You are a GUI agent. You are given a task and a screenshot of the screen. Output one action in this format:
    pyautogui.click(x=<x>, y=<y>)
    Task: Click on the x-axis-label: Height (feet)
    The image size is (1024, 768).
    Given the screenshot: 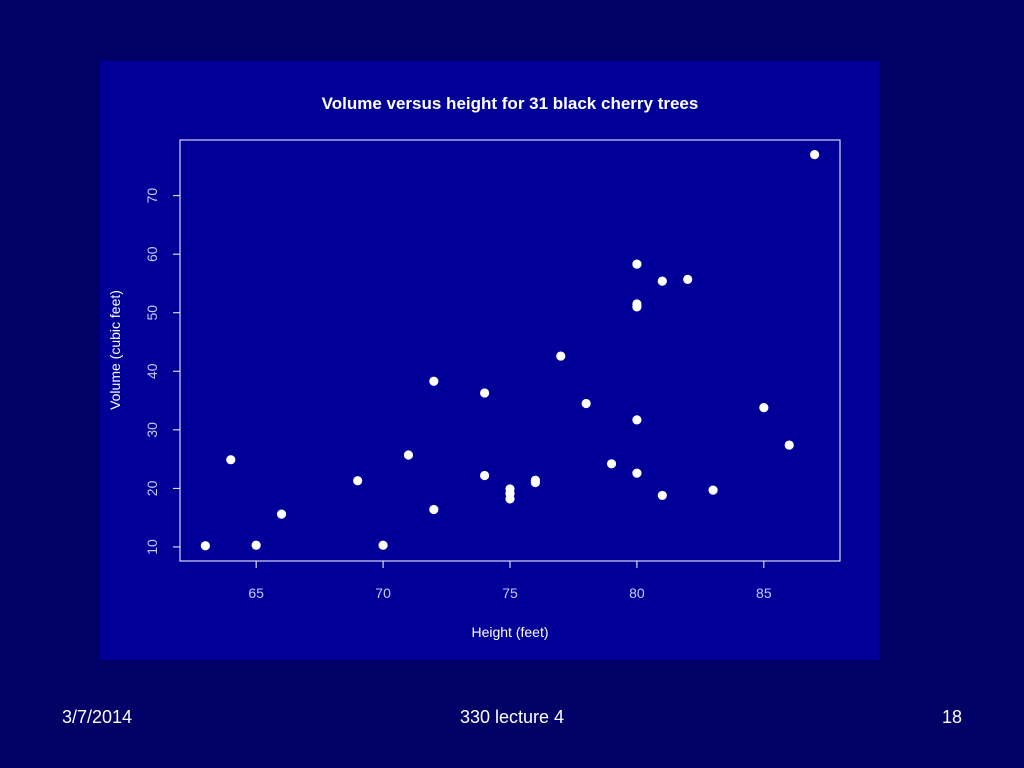 What is the action you would take?
    pyautogui.click(x=509, y=632)
    